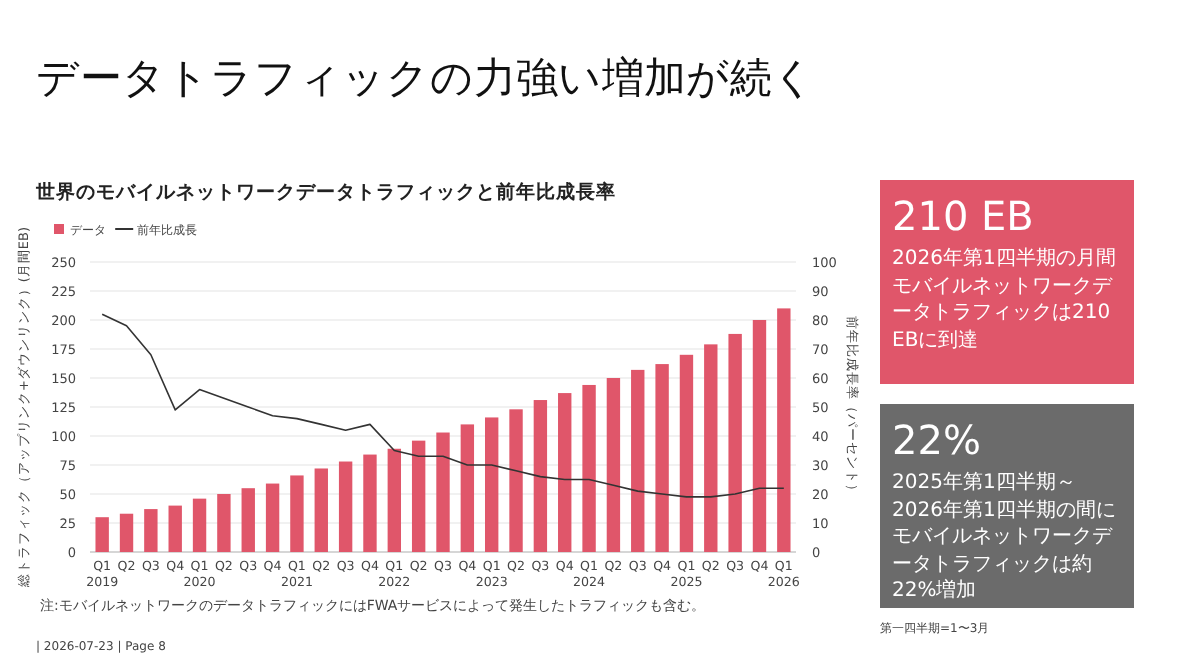  Describe the element at coordinates (937, 440) in the screenshot. I see `text: 22%` at that location.